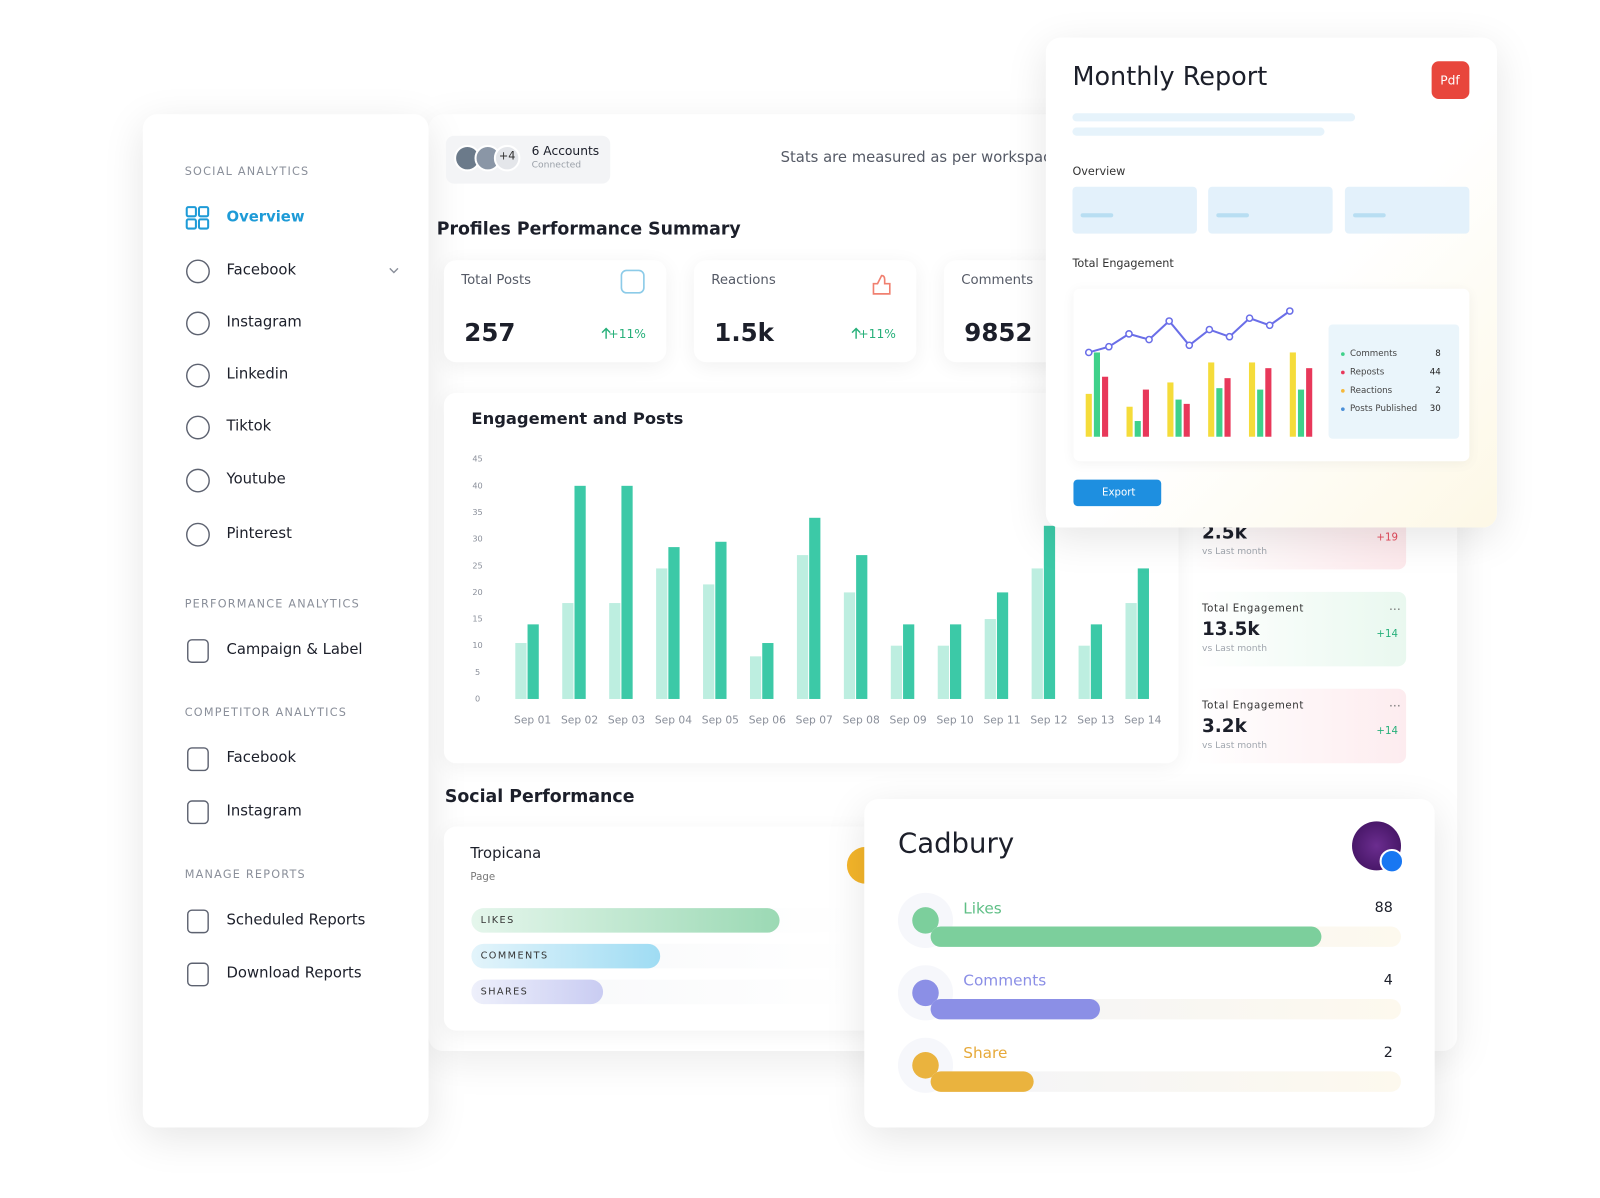 The image size is (1600, 1198). Describe the element at coordinates (1095, 719) in the screenshot. I see `x-tick-label: Sep 13` at that location.